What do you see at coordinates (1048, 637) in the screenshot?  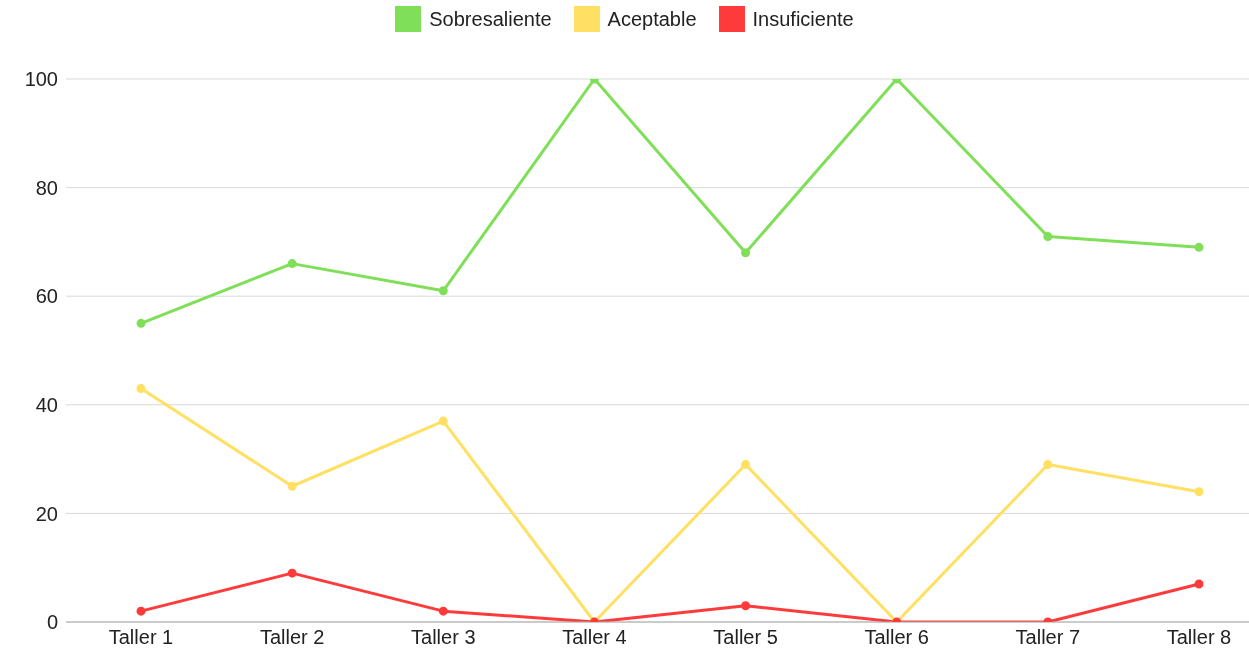 I see `x-tick-label: Taller 7` at bounding box center [1048, 637].